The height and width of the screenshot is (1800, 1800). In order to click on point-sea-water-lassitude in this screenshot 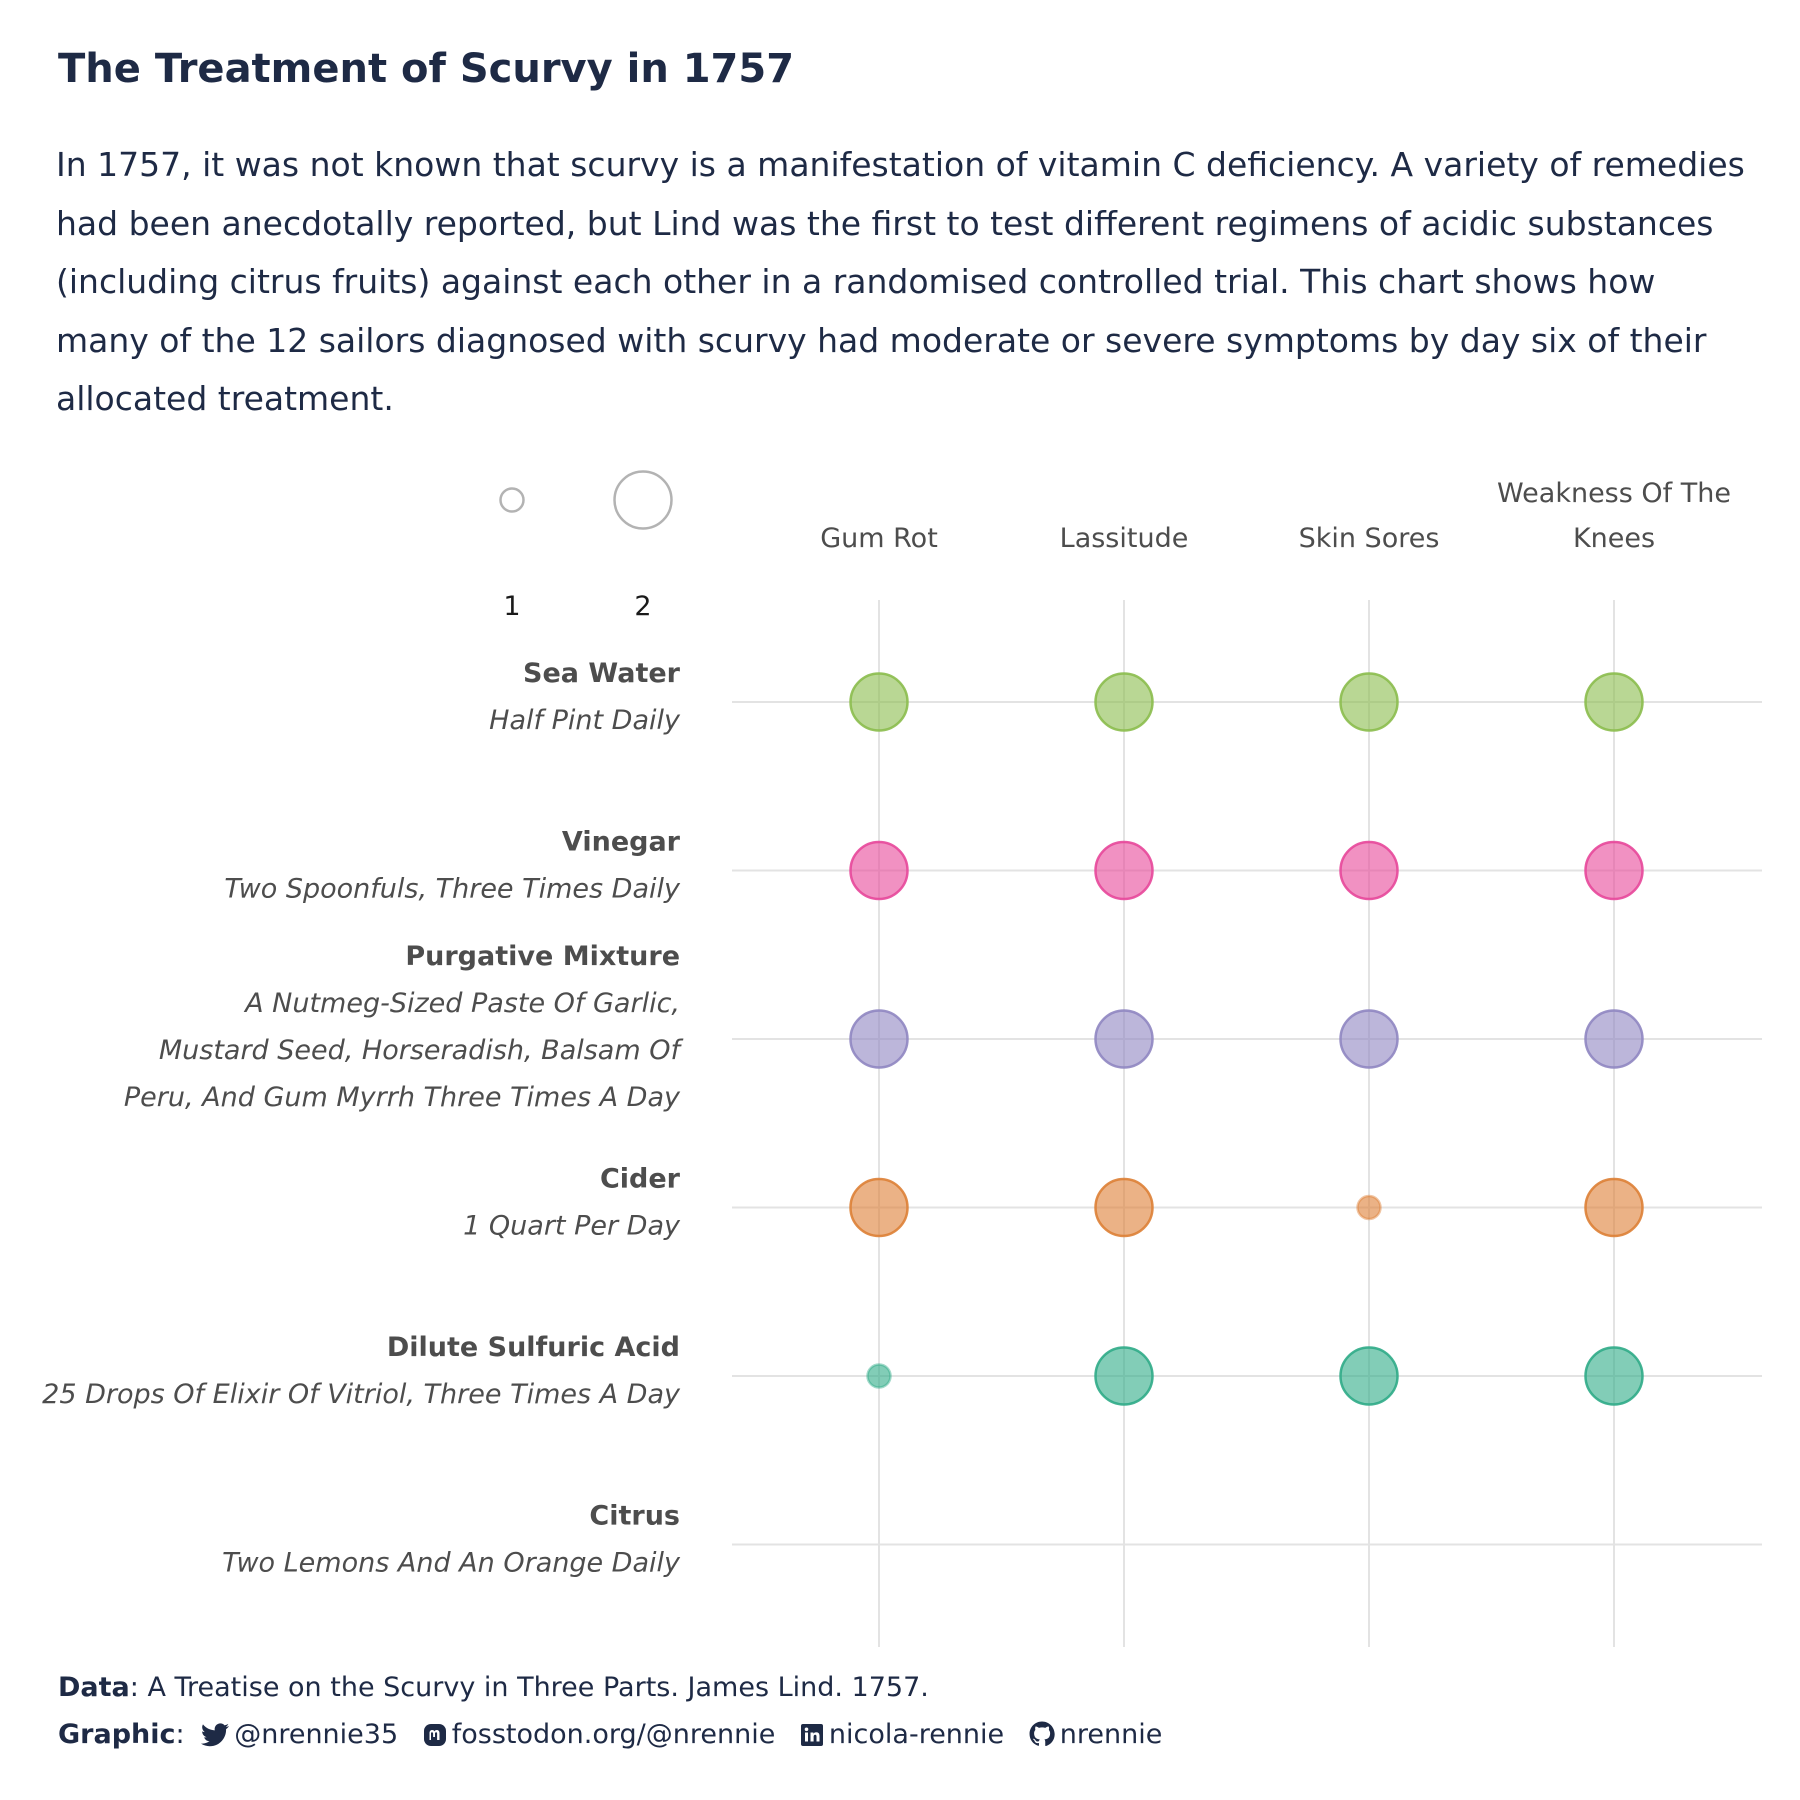, I will do `click(1124, 702)`.